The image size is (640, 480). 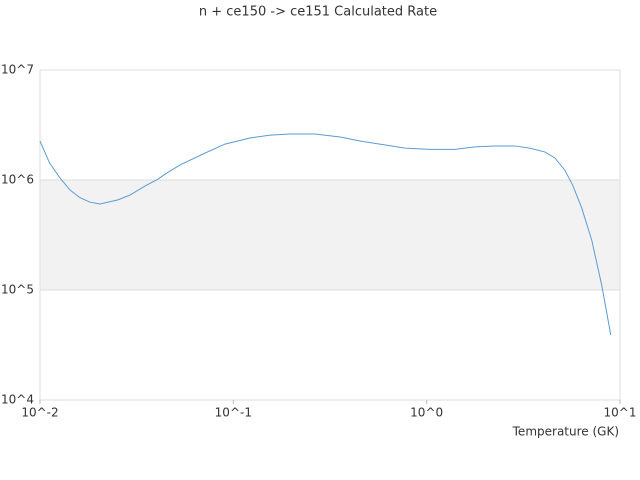 What do you see at coordinates (426, 413) in the screenshot?
I see `x-tick-label: 10^0` at bounding box center [426, 413].